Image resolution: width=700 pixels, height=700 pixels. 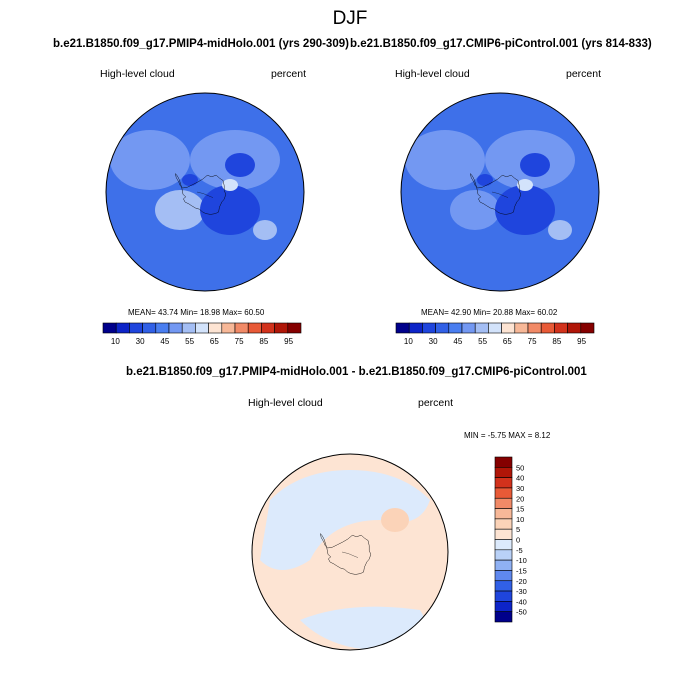 What do you see at coordinates (115, 341) in the screenshot?
I see `panel-1-colorbar-tick-label: 10` at bounding box center [115, 341].